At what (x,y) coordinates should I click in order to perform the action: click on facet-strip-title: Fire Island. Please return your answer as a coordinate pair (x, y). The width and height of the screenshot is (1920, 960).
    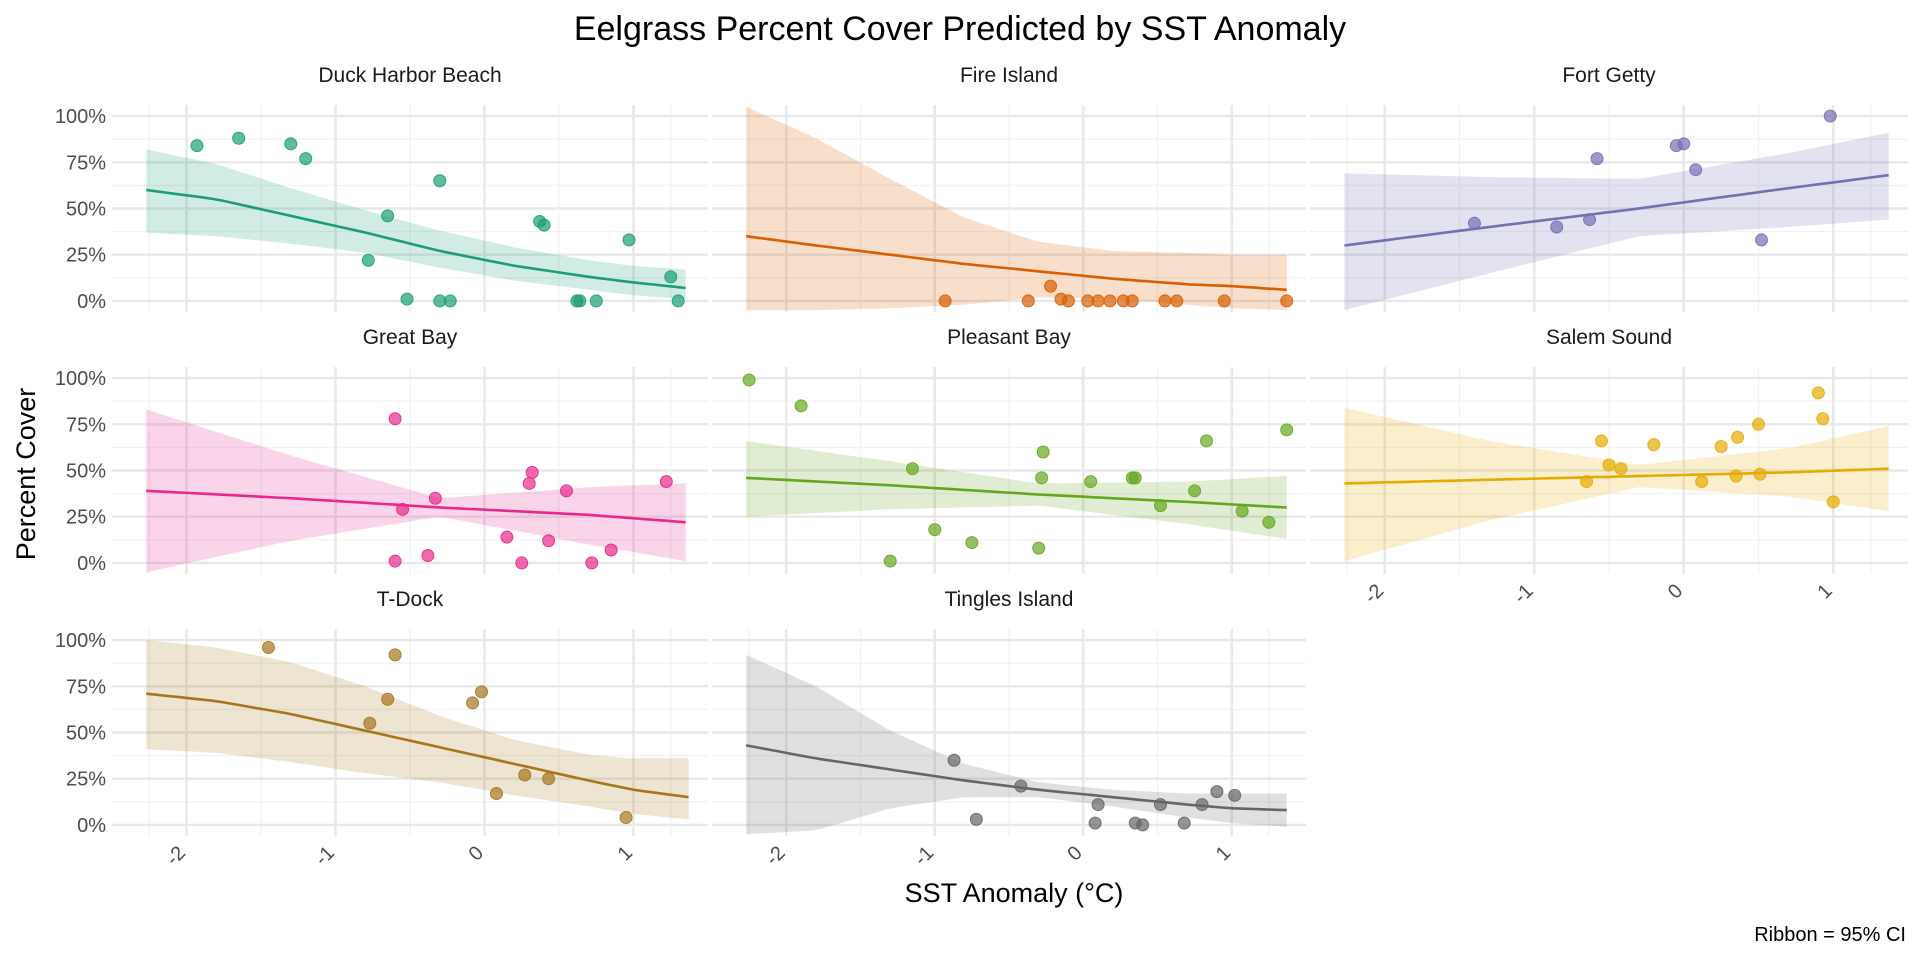
    Looking at the image, I should click on (1009, 75).